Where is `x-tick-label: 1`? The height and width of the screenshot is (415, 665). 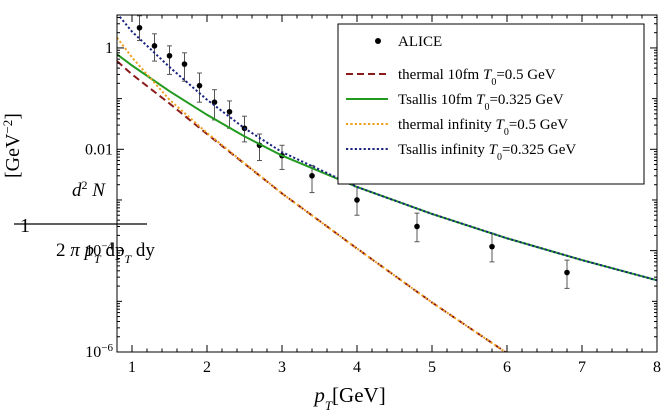 x-tick-label: 1 is located at coordinates (132, 367).